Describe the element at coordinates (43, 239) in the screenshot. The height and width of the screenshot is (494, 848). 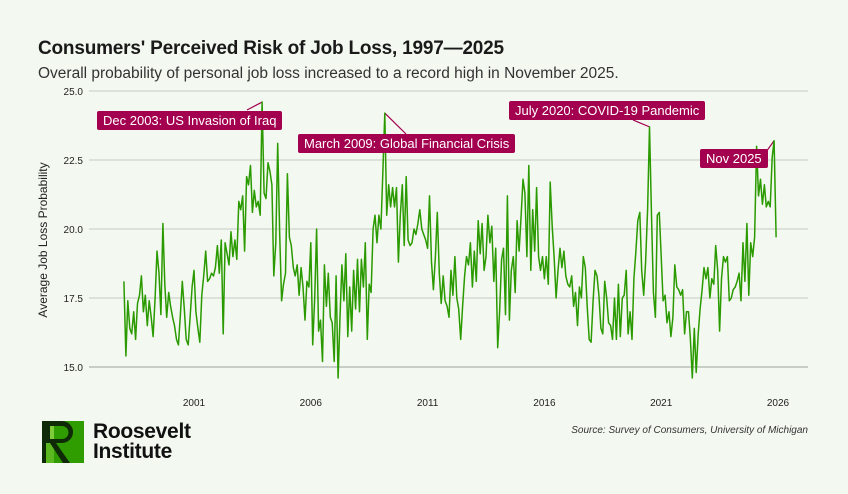
I see `y-axis-label: Average Job Loss Probability` at that location.